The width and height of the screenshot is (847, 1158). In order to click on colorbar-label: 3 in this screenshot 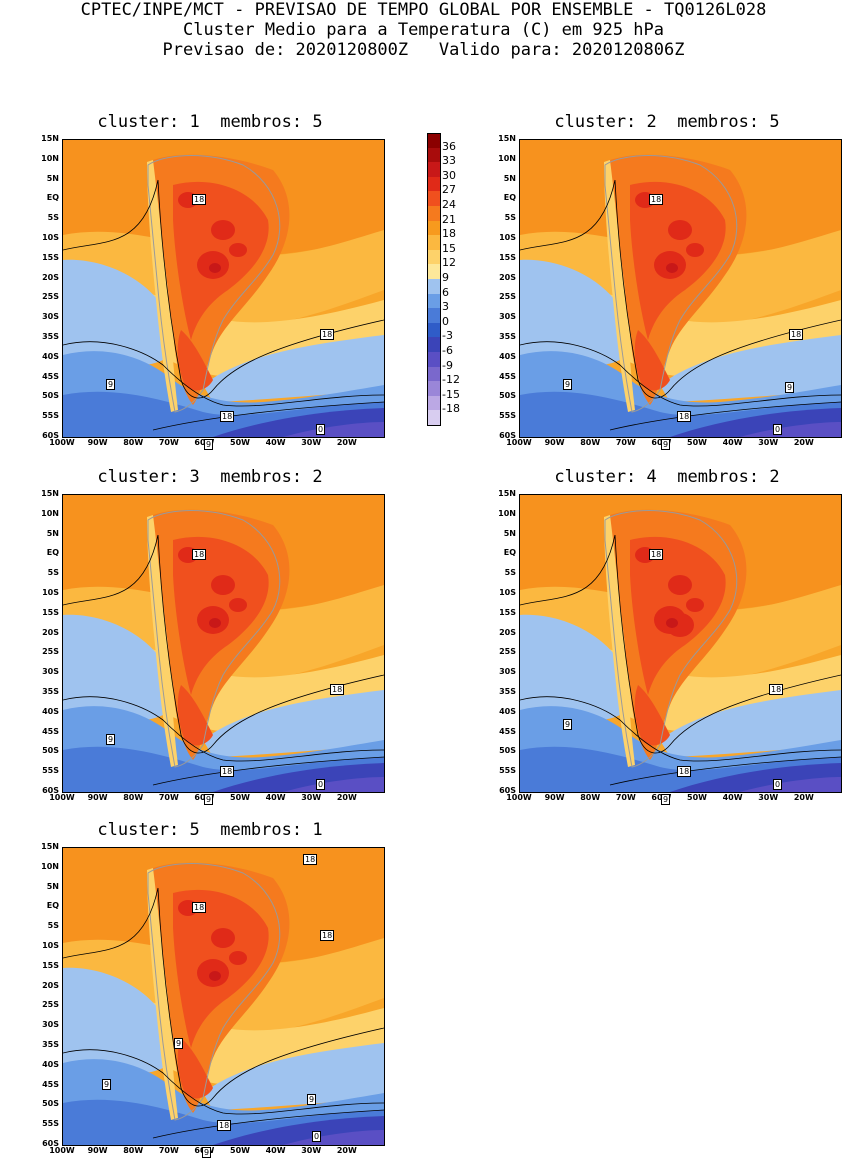, I will do `click(445, 307)`.